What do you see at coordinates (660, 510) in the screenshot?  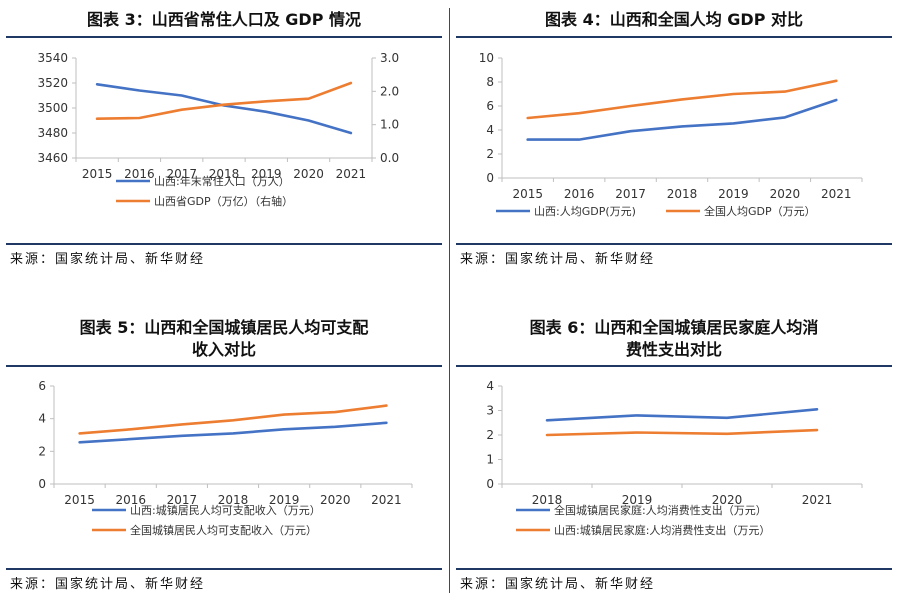 I see `legend-label: 全国城镇居民家庭:人均消费性支出（万元）` at bounding box center [660, 510].